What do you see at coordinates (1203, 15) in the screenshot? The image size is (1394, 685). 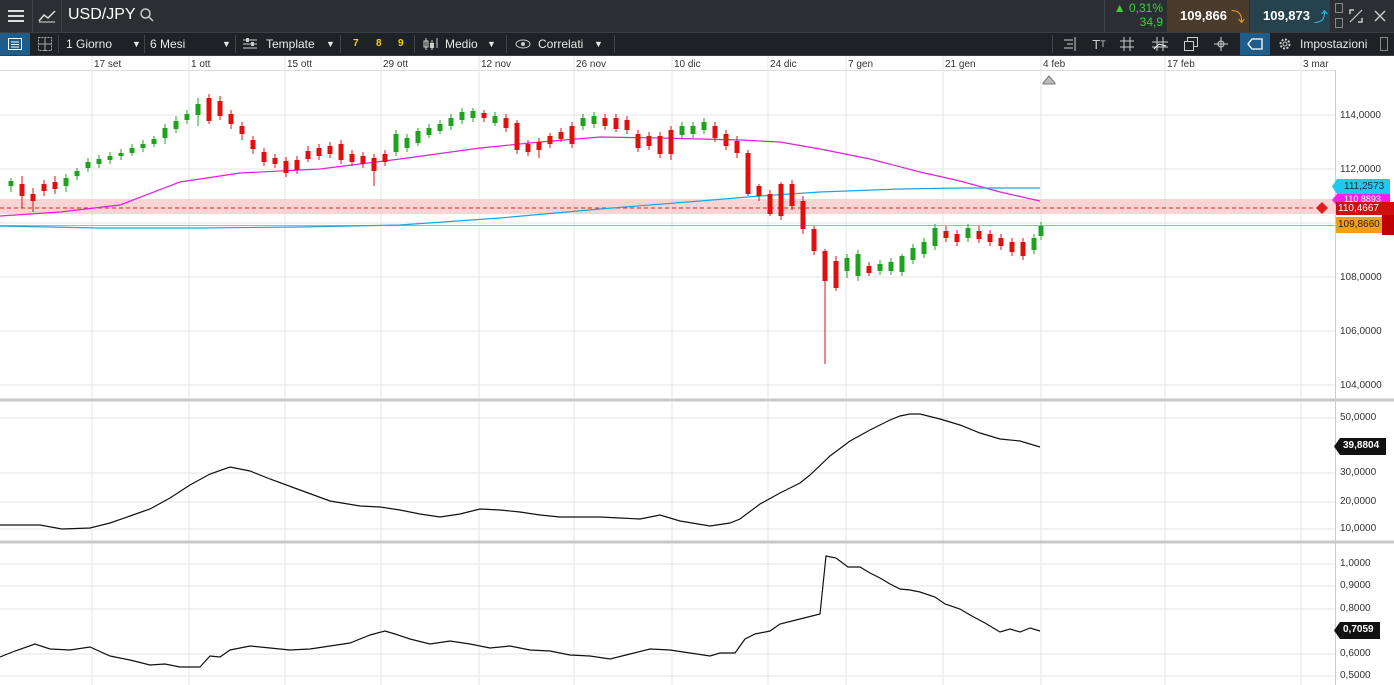 I see `bid-price: 109,866` at bounding box center [1203, 15].